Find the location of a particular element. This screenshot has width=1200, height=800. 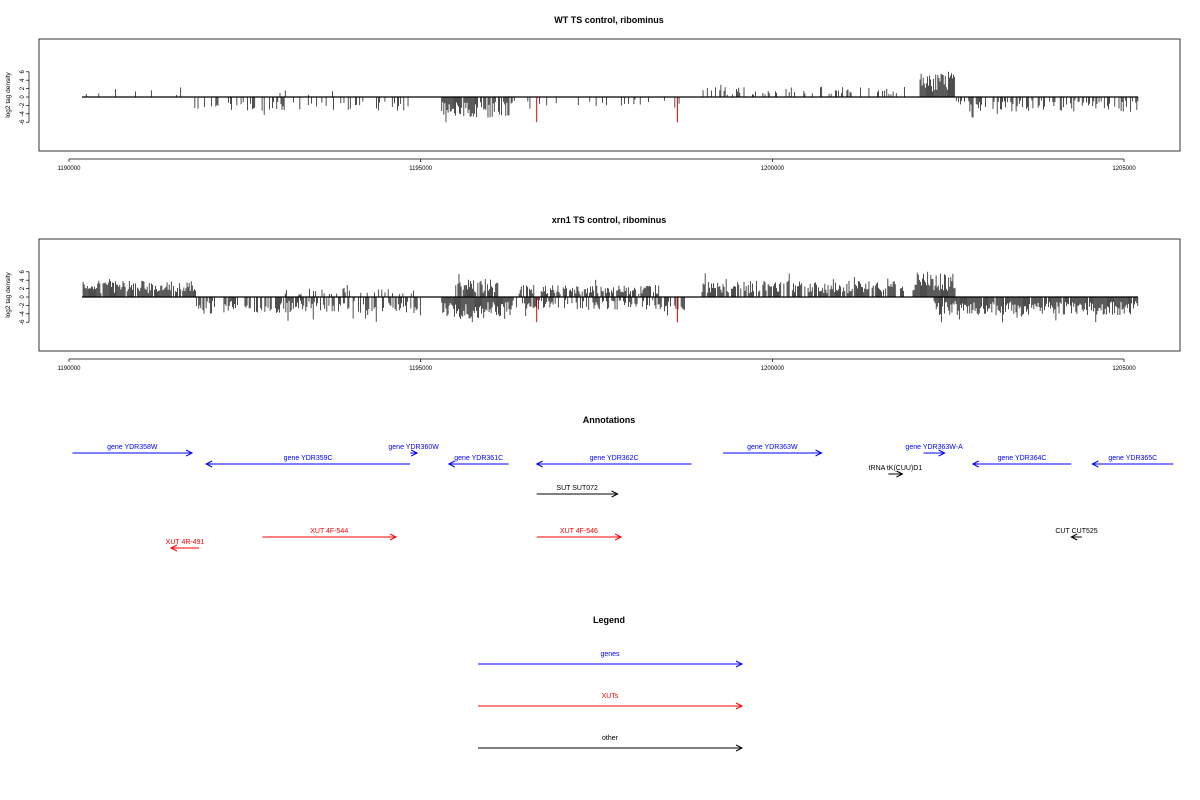

xrn1-y-tick-label: -6 is located at coordinates (23, 322).